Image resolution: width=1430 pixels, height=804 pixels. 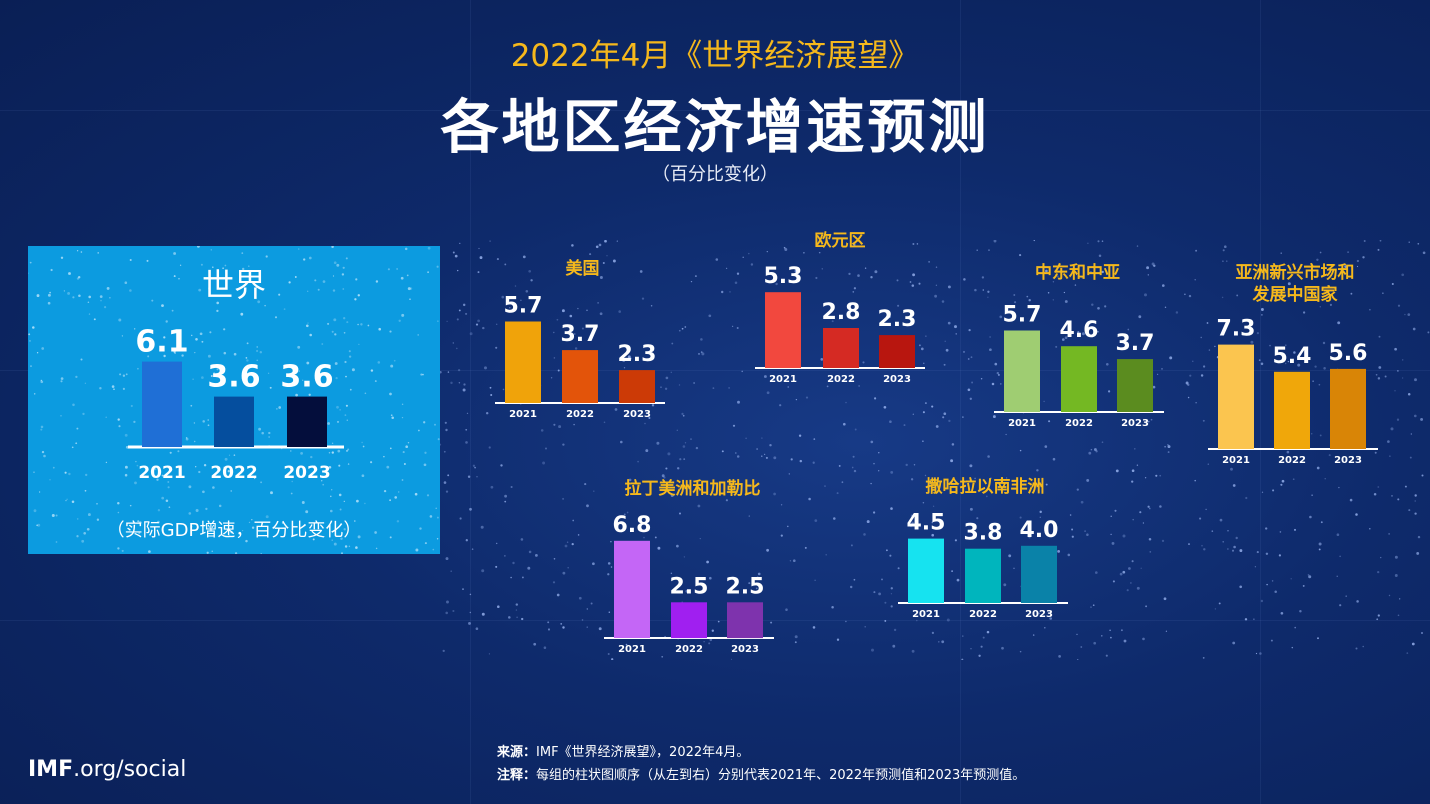 What do you see at coordinates (107, 769) in the screenshot?
I see `imf-social-link: IMF.org/social` at bounding box center [107, 769].